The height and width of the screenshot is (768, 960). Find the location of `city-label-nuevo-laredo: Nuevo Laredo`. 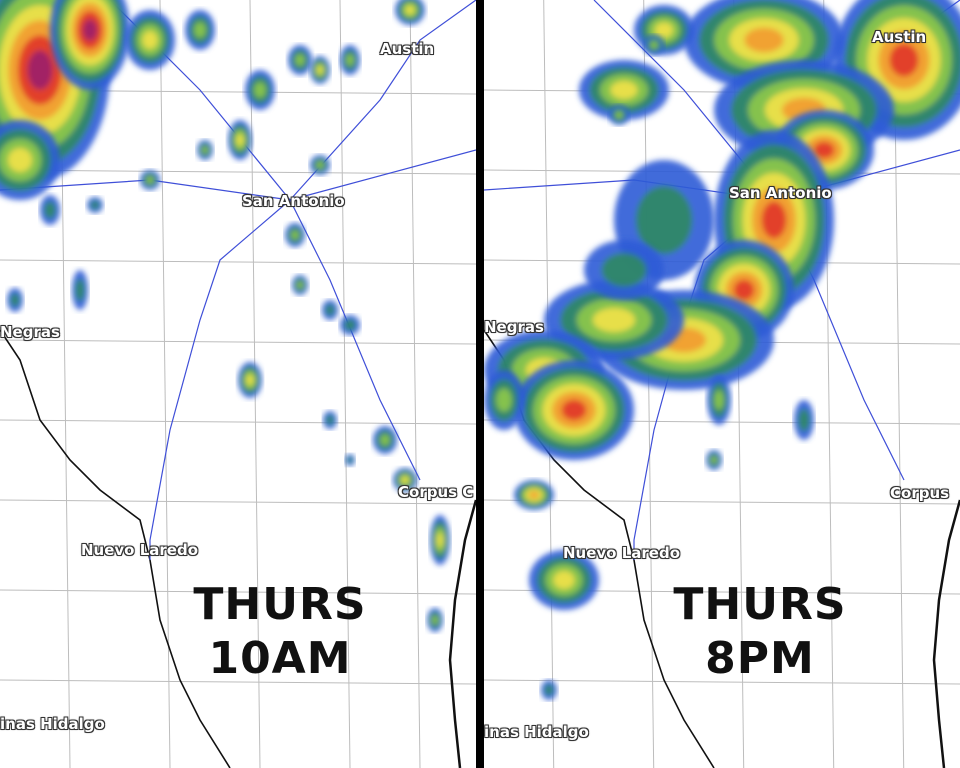

city-label-nuevo-laredo: Nuevo Laredo is located at coordinates (140, 550).